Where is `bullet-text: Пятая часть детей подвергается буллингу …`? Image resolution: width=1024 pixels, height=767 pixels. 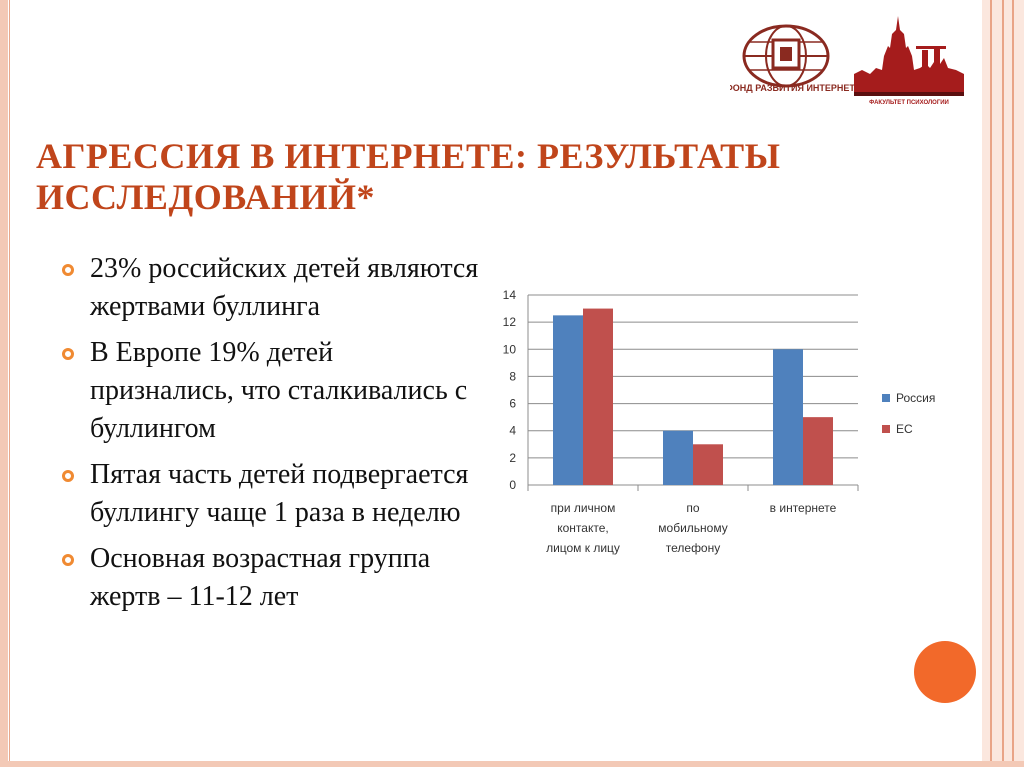
bullet-text: Пятая часть детей подвергается буллингу … is located at coordinates (279, 493).